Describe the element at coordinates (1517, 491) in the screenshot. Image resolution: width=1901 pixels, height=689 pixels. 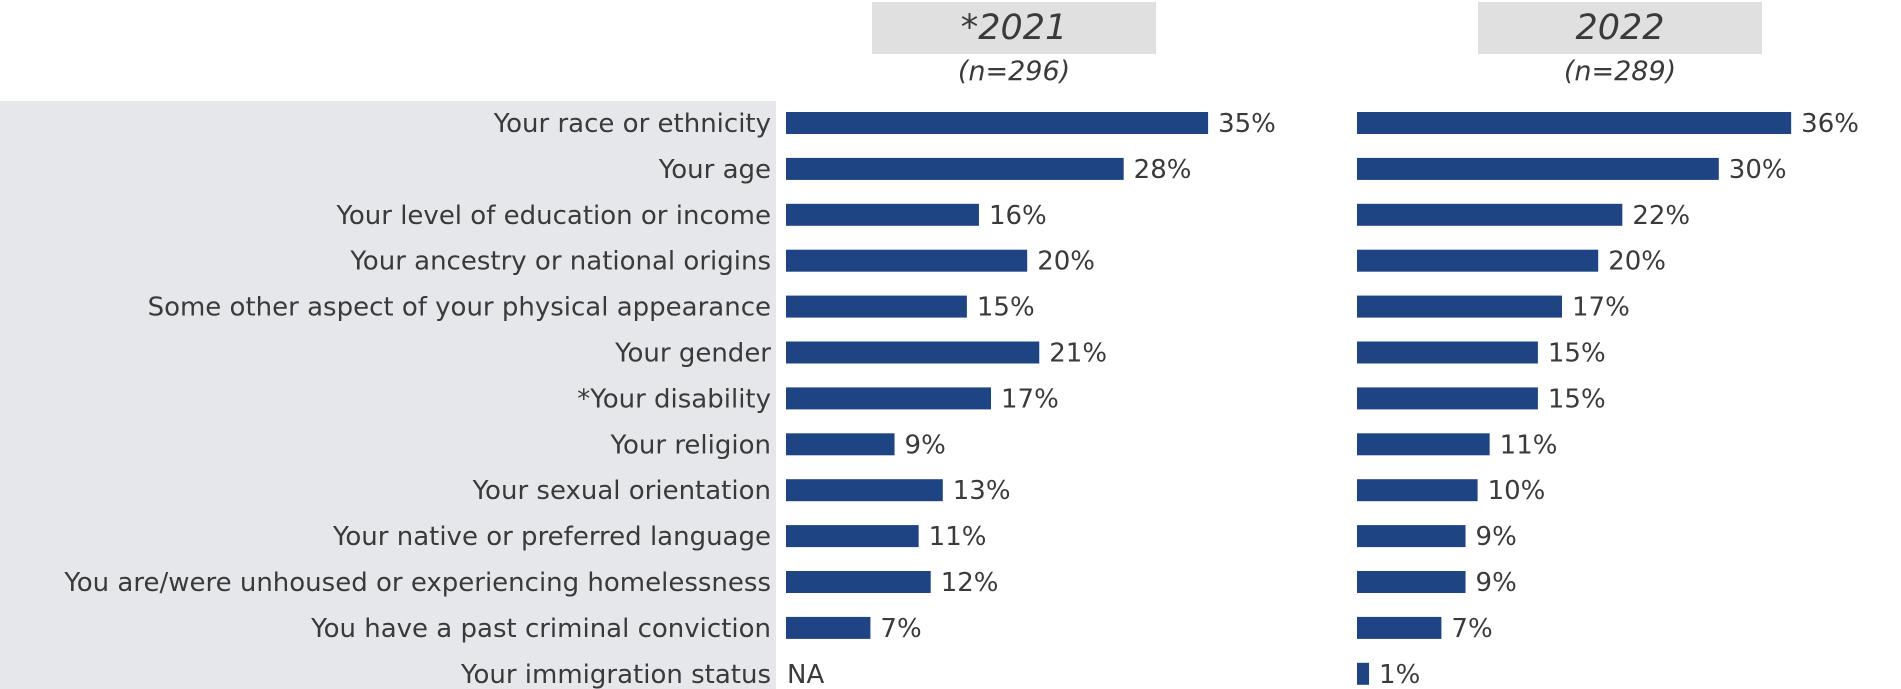
I see `data-label-2022: 10%` at that location.